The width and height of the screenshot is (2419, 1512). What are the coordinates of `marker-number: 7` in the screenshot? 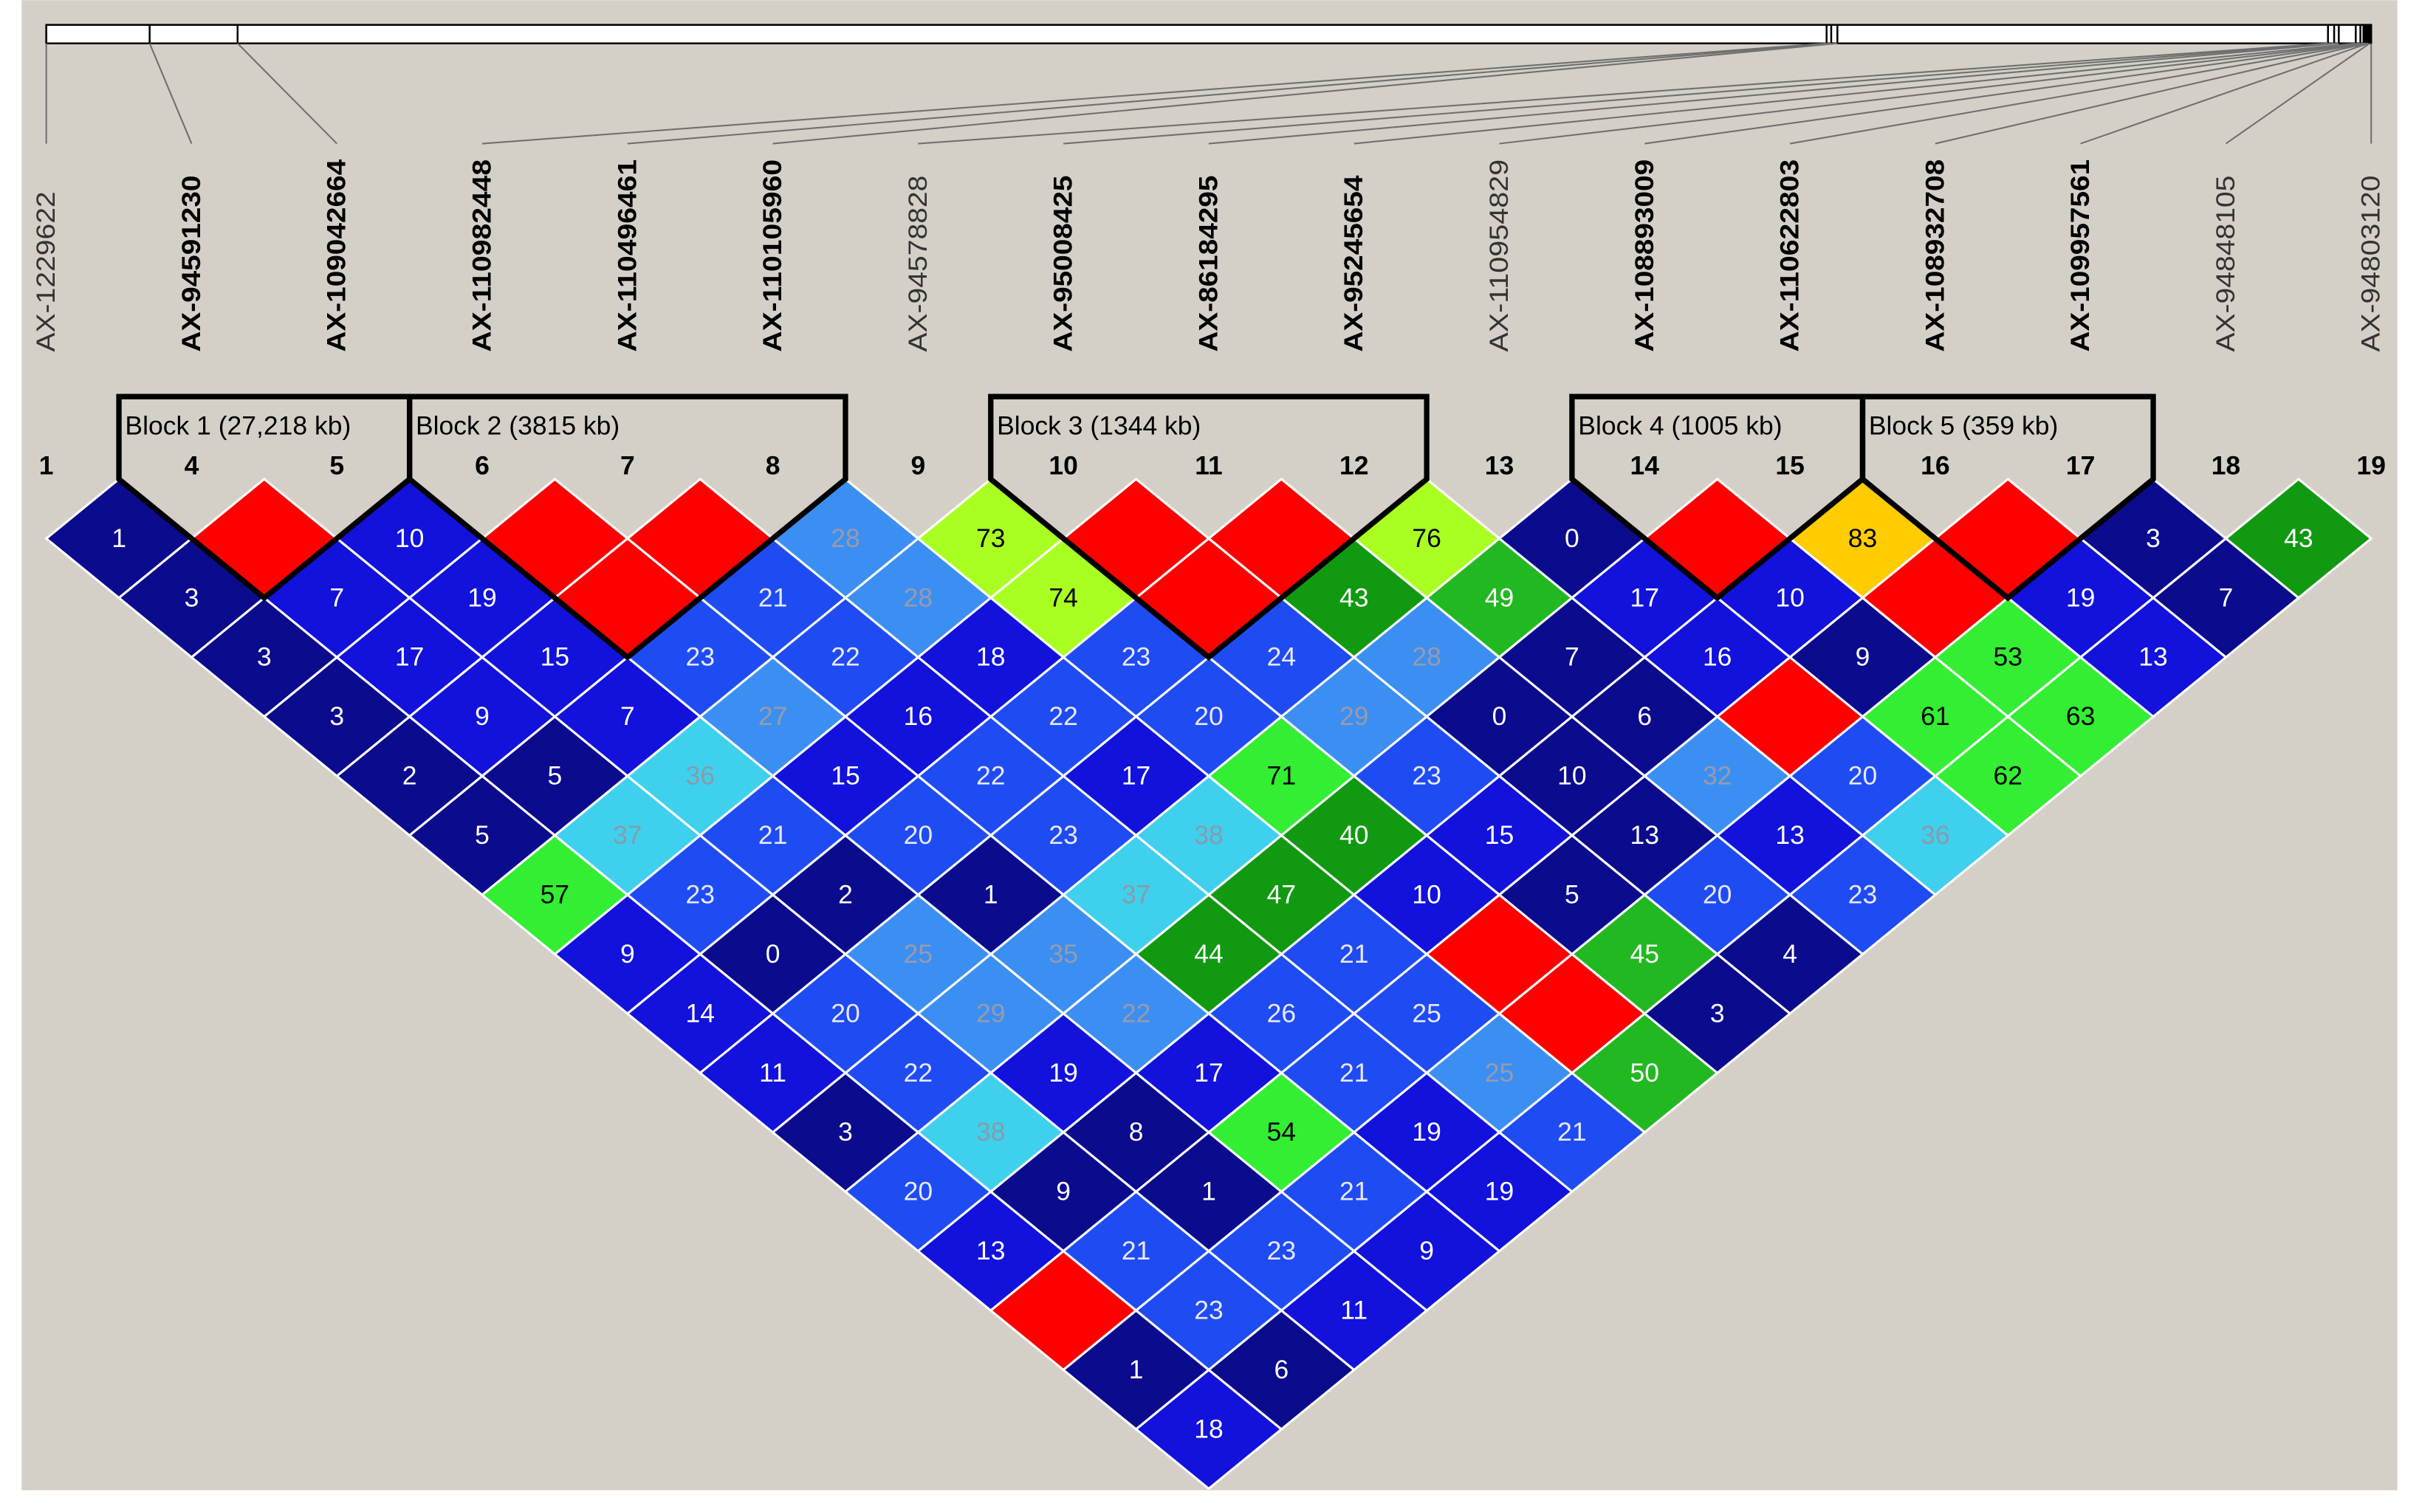 It's located at (627, 466).